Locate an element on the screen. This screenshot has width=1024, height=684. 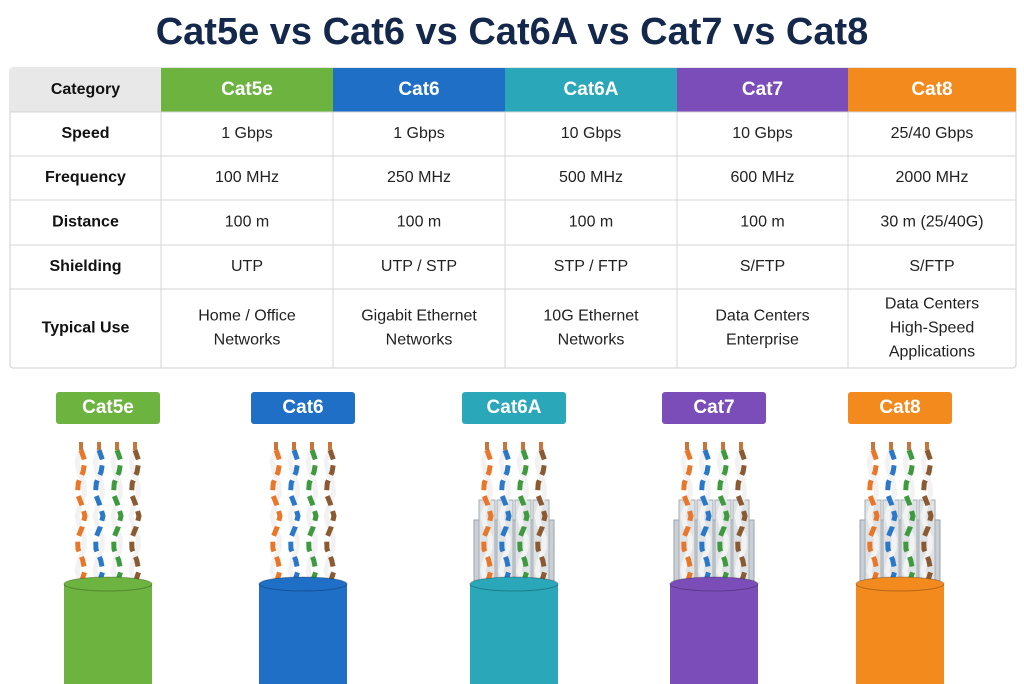
cell-text: Gigabit Ethernet is located at coordinates (419, 316).